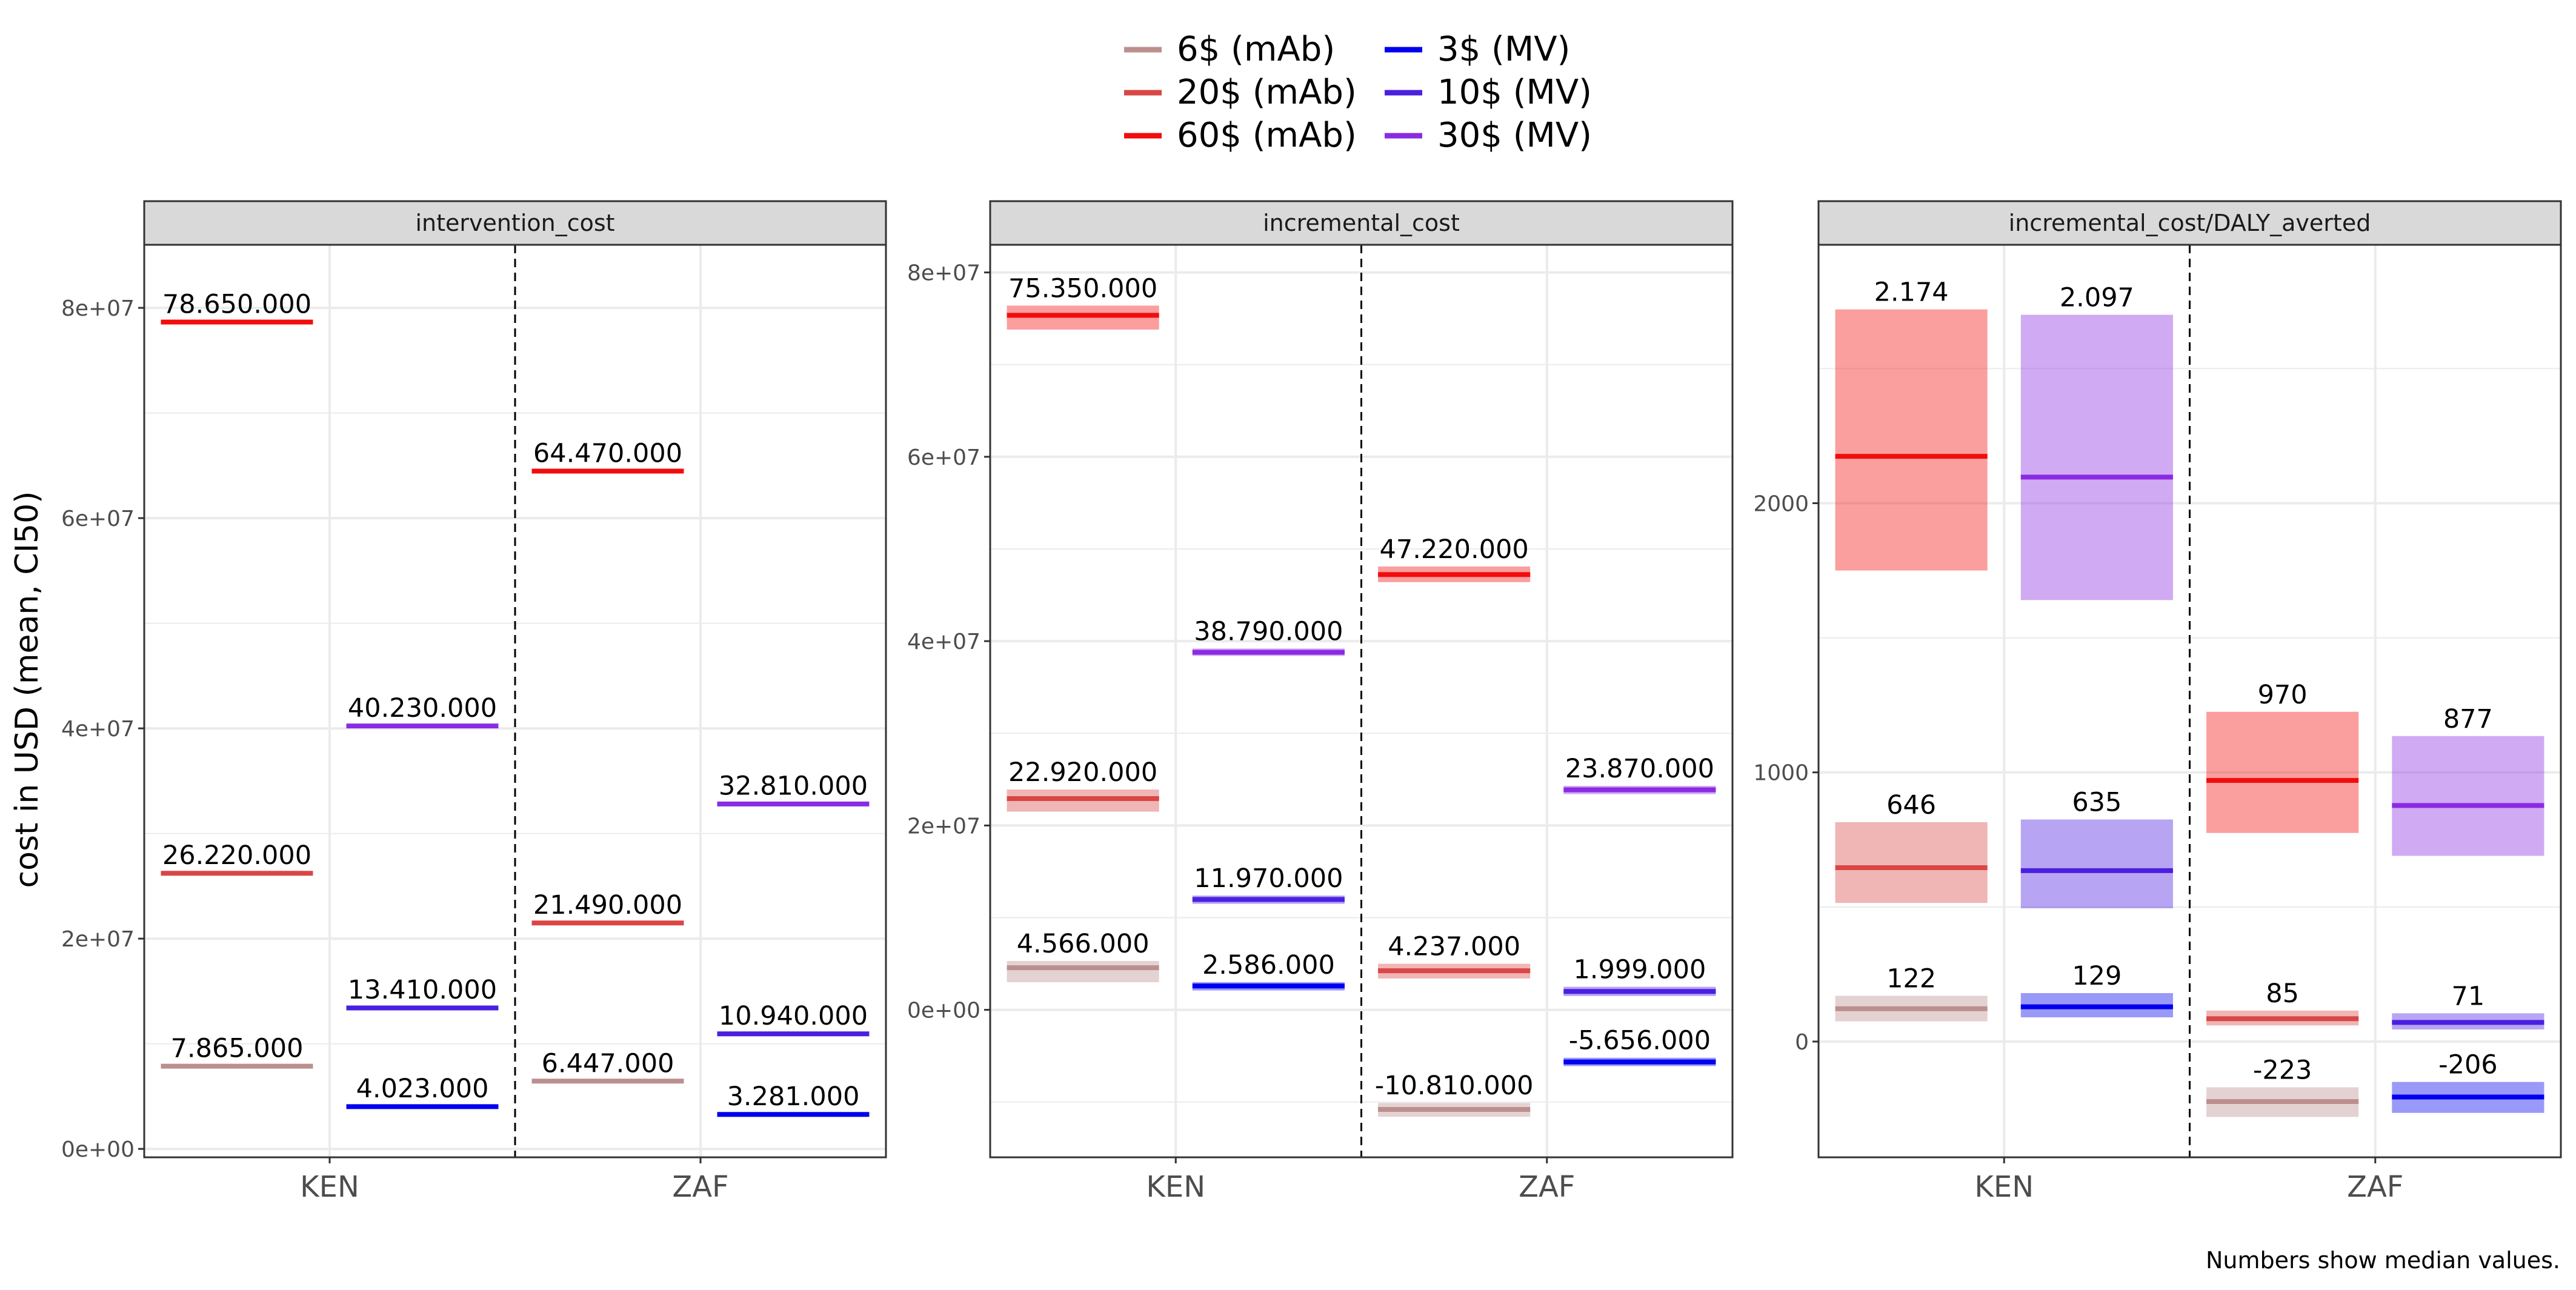  What do you see at coordinates (2468, 1065) in the screenshot?
I see `median-label: -206` at bounding box center [2468, 1065].